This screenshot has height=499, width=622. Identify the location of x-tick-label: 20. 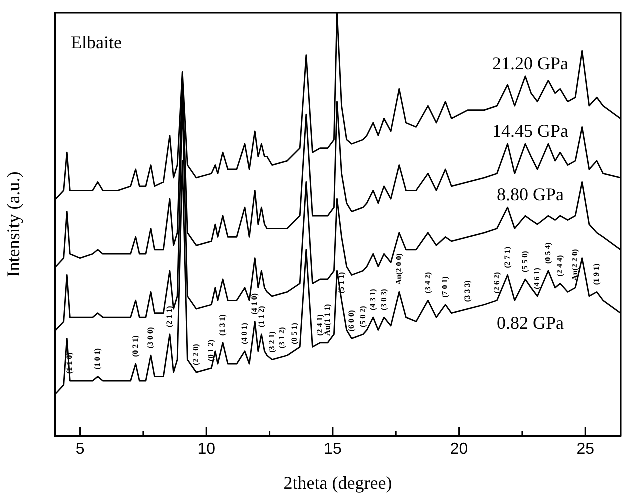
(459, 449).